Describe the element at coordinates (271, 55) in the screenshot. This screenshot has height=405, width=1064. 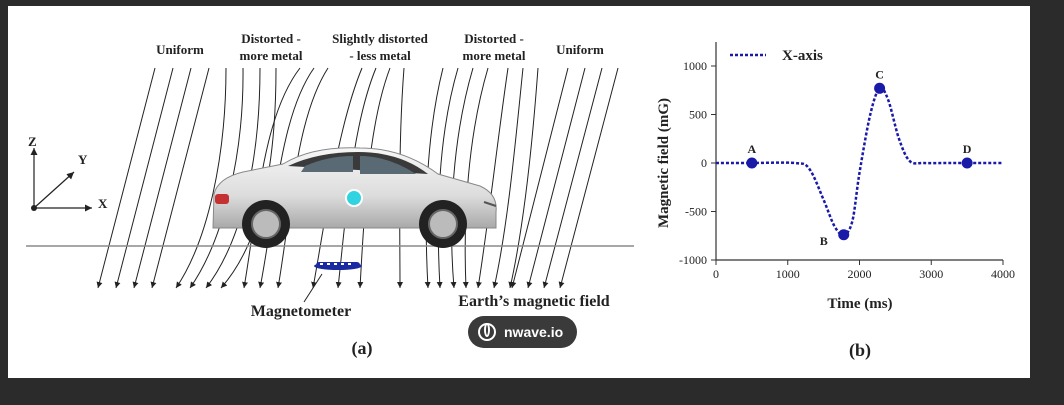
I see `label-distorted-left-2: more metal` at that location.